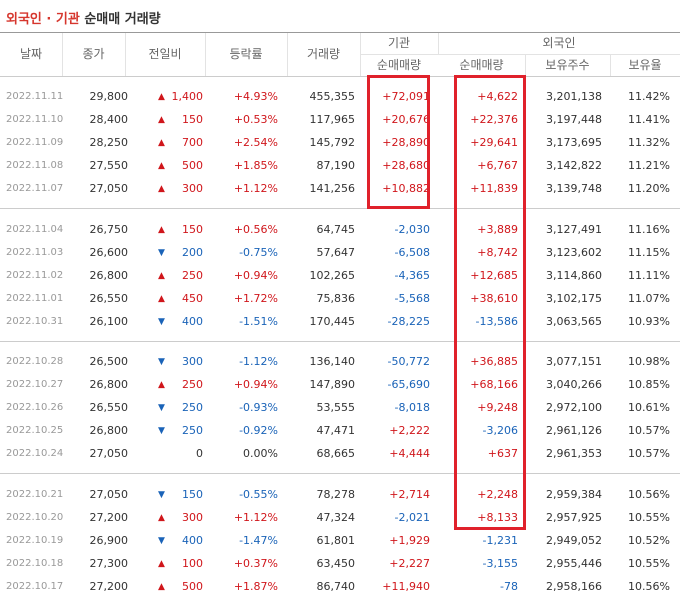 The width and height of the screenshot is (680, 604). What do you see at coordinates (399, 43) in the screenshot?
I see `header-cell: 기관` at bounding box center [399, 43].